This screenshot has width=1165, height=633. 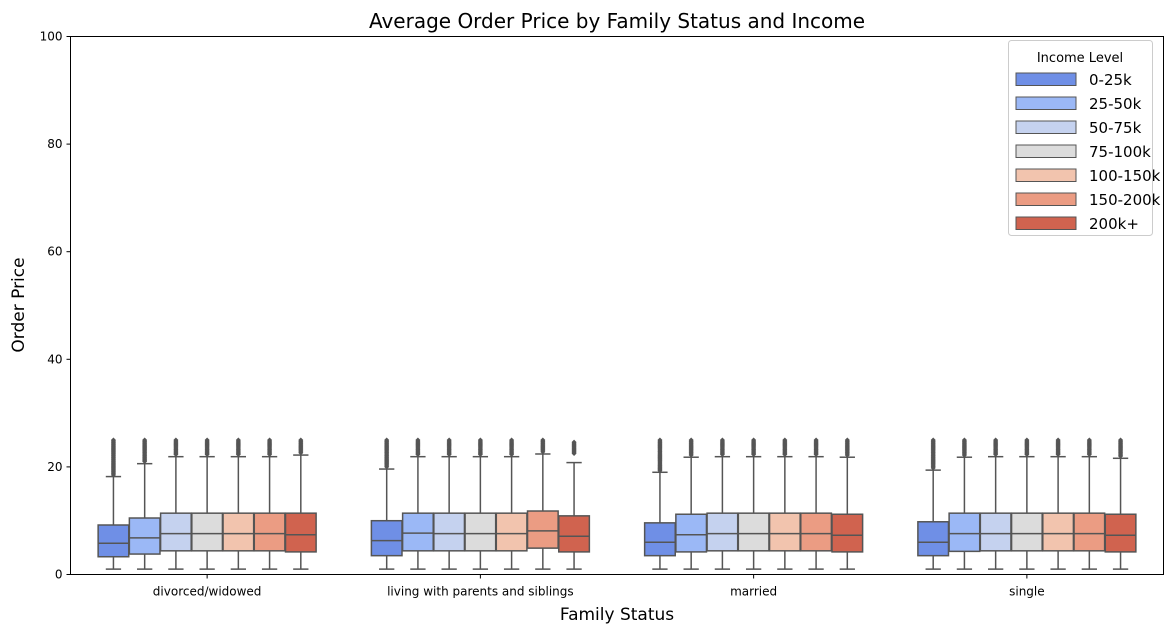 What do you see at coordinates (480, 503) in the screenshot?
I see `box-75-100k-living with parents and siblings` at bounding box center [480, 503].